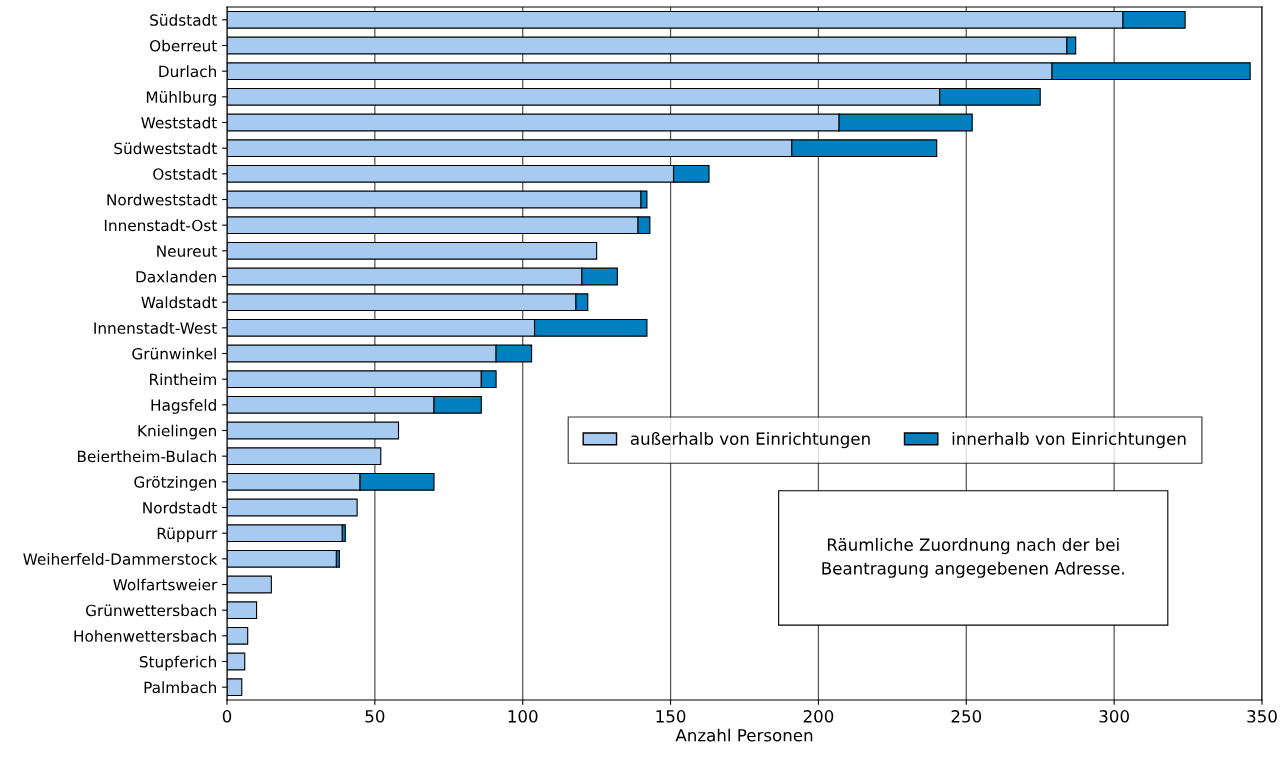 Image resolution: width=1281 pixels, height=758 pixels. I want to click on y-tick-label: Waldstadt, so click(179, 302).